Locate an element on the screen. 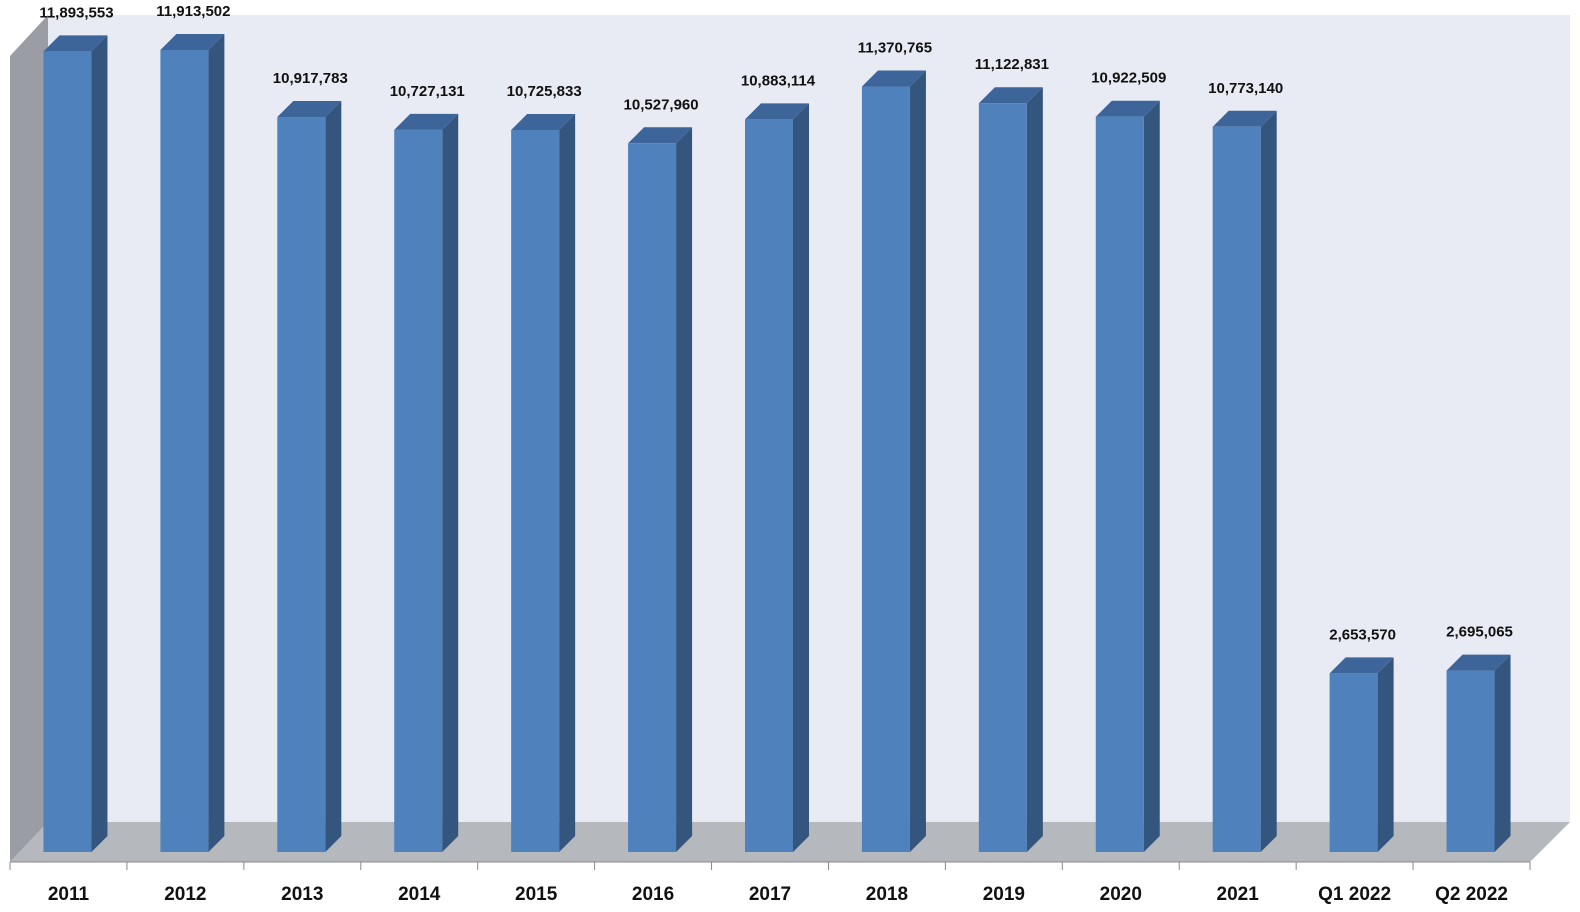  data-label: 10,725,833 is located at coordinates (544, 91).